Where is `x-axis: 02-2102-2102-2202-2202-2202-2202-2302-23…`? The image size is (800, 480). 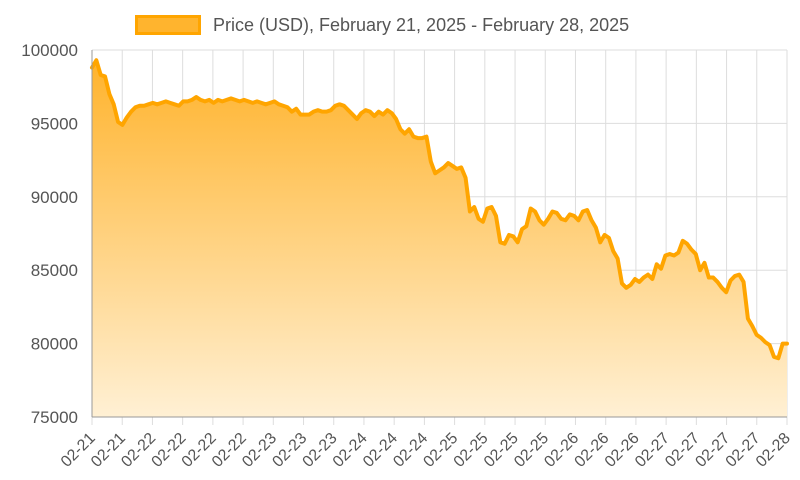 x-axis: 02-2102-2102-2202-2202-2202-2202-2302-23… is located at coordinates (426, 443).